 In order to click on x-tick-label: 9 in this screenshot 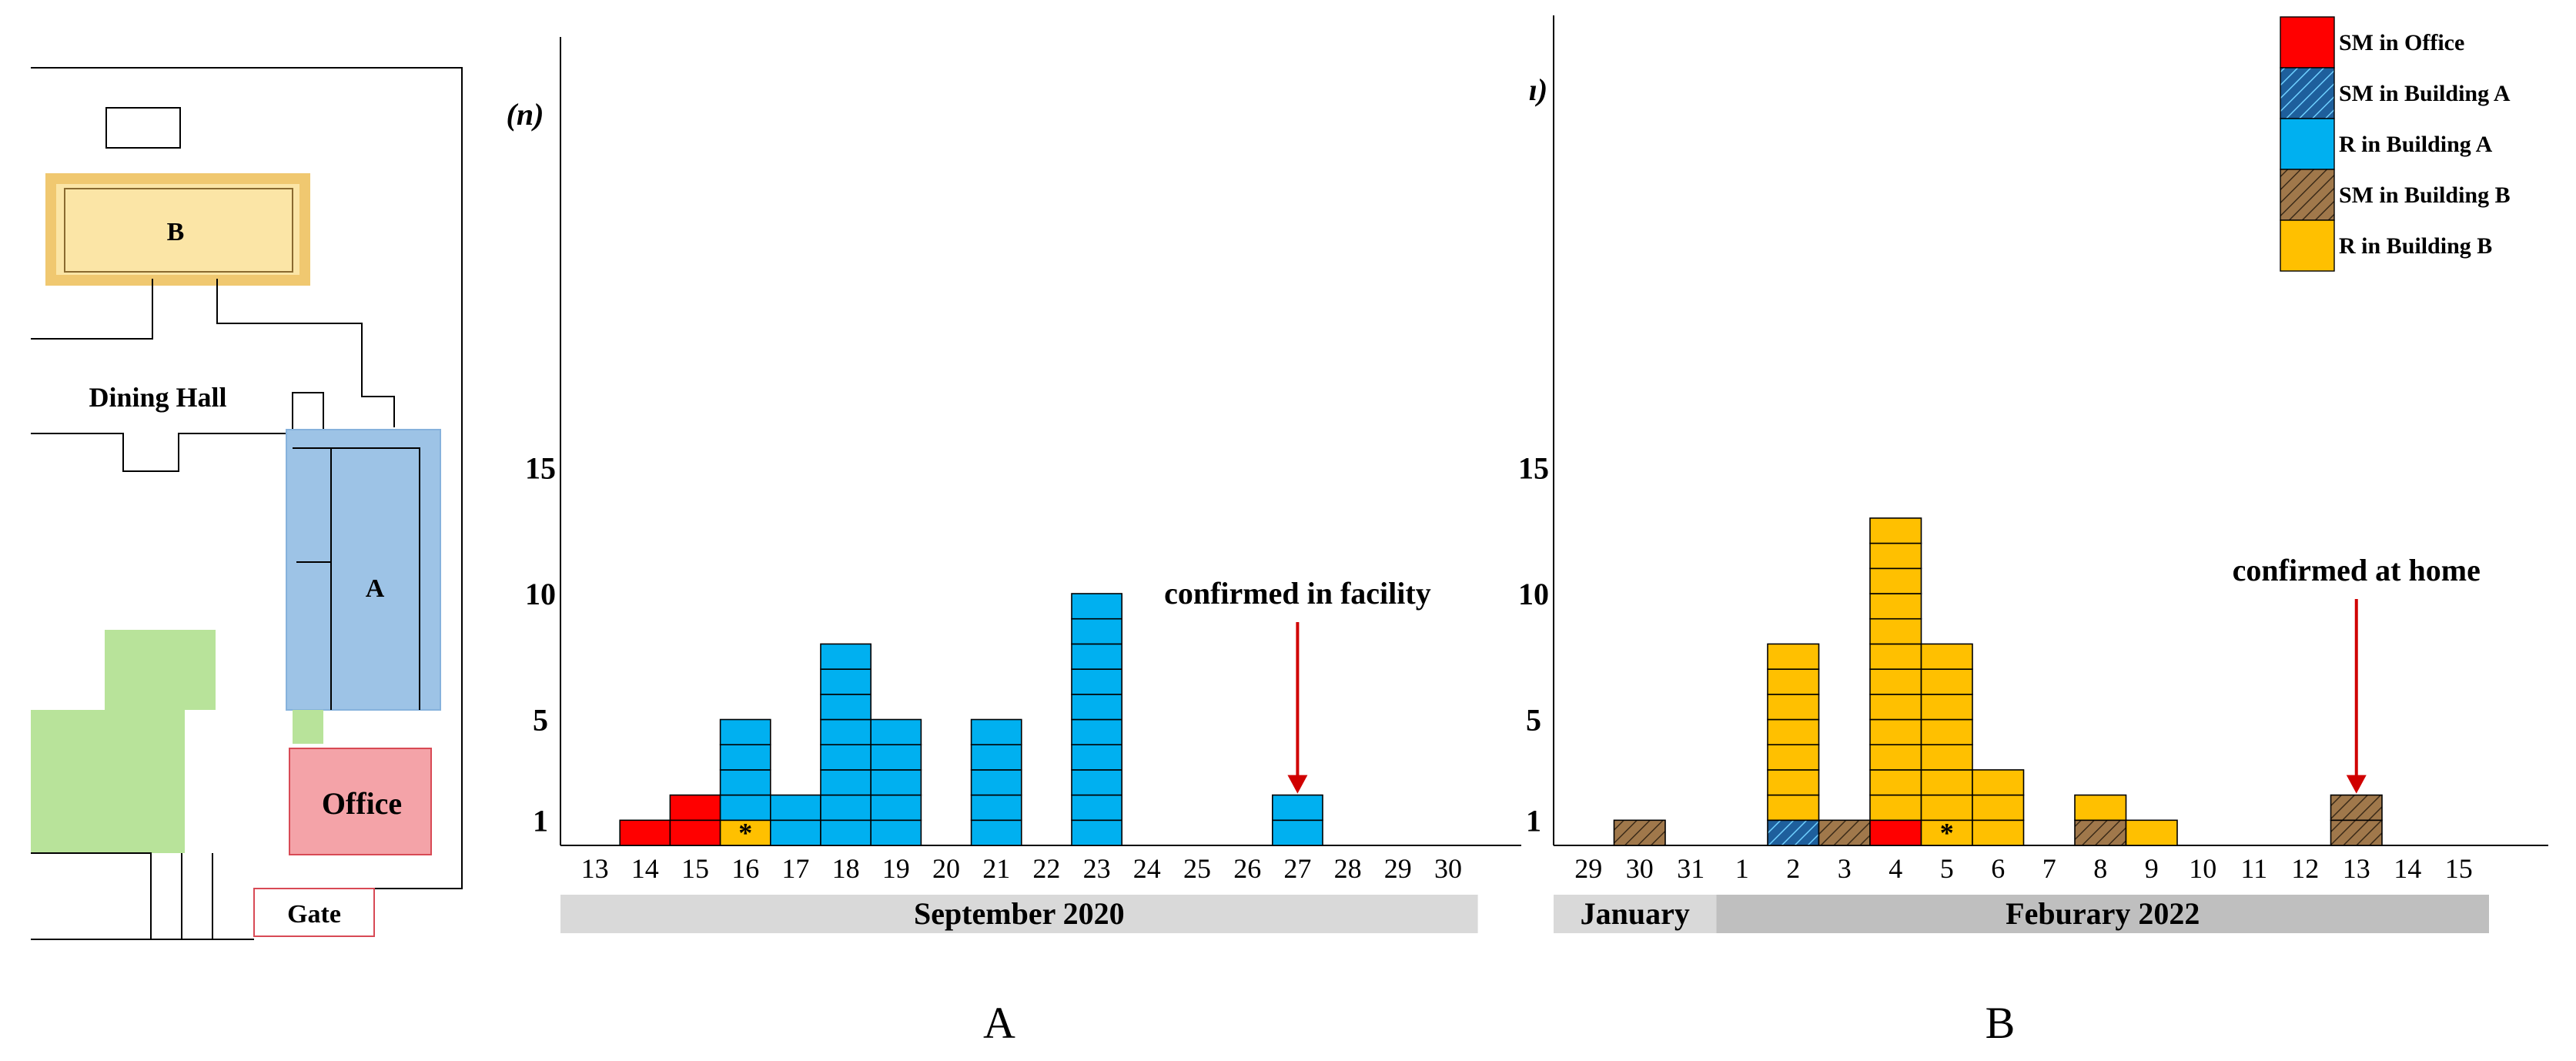, I will do `click(2152, 869)`.